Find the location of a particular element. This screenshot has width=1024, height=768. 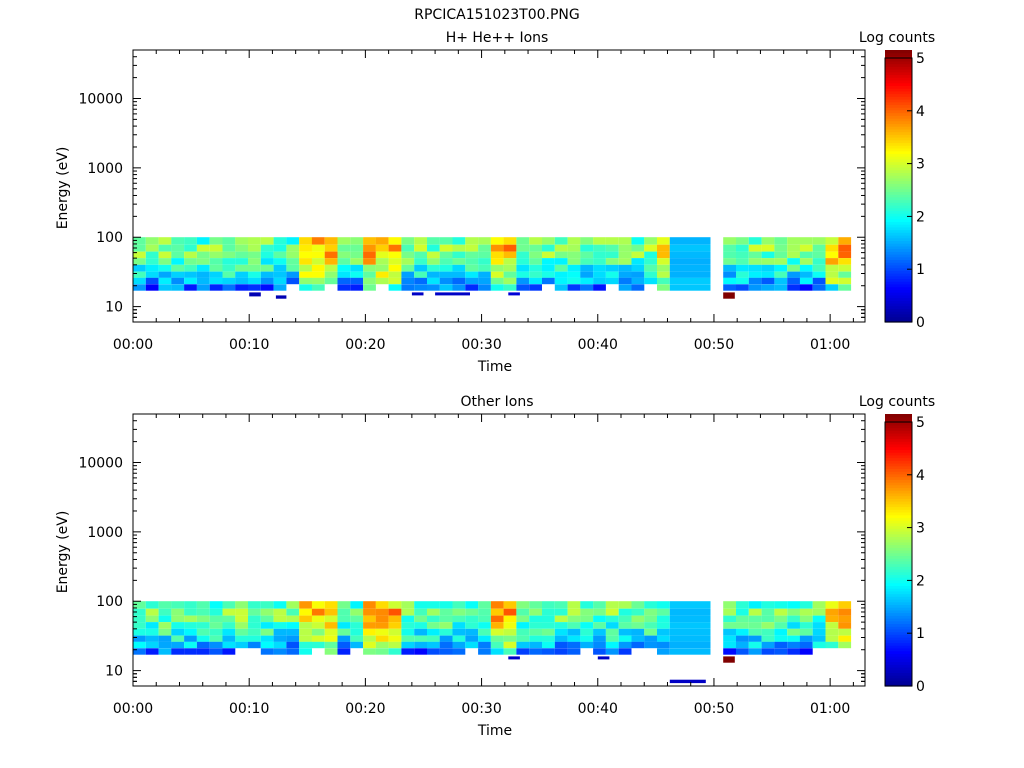

x-tick-label: 00:50 is located at coordinates (714, 709).